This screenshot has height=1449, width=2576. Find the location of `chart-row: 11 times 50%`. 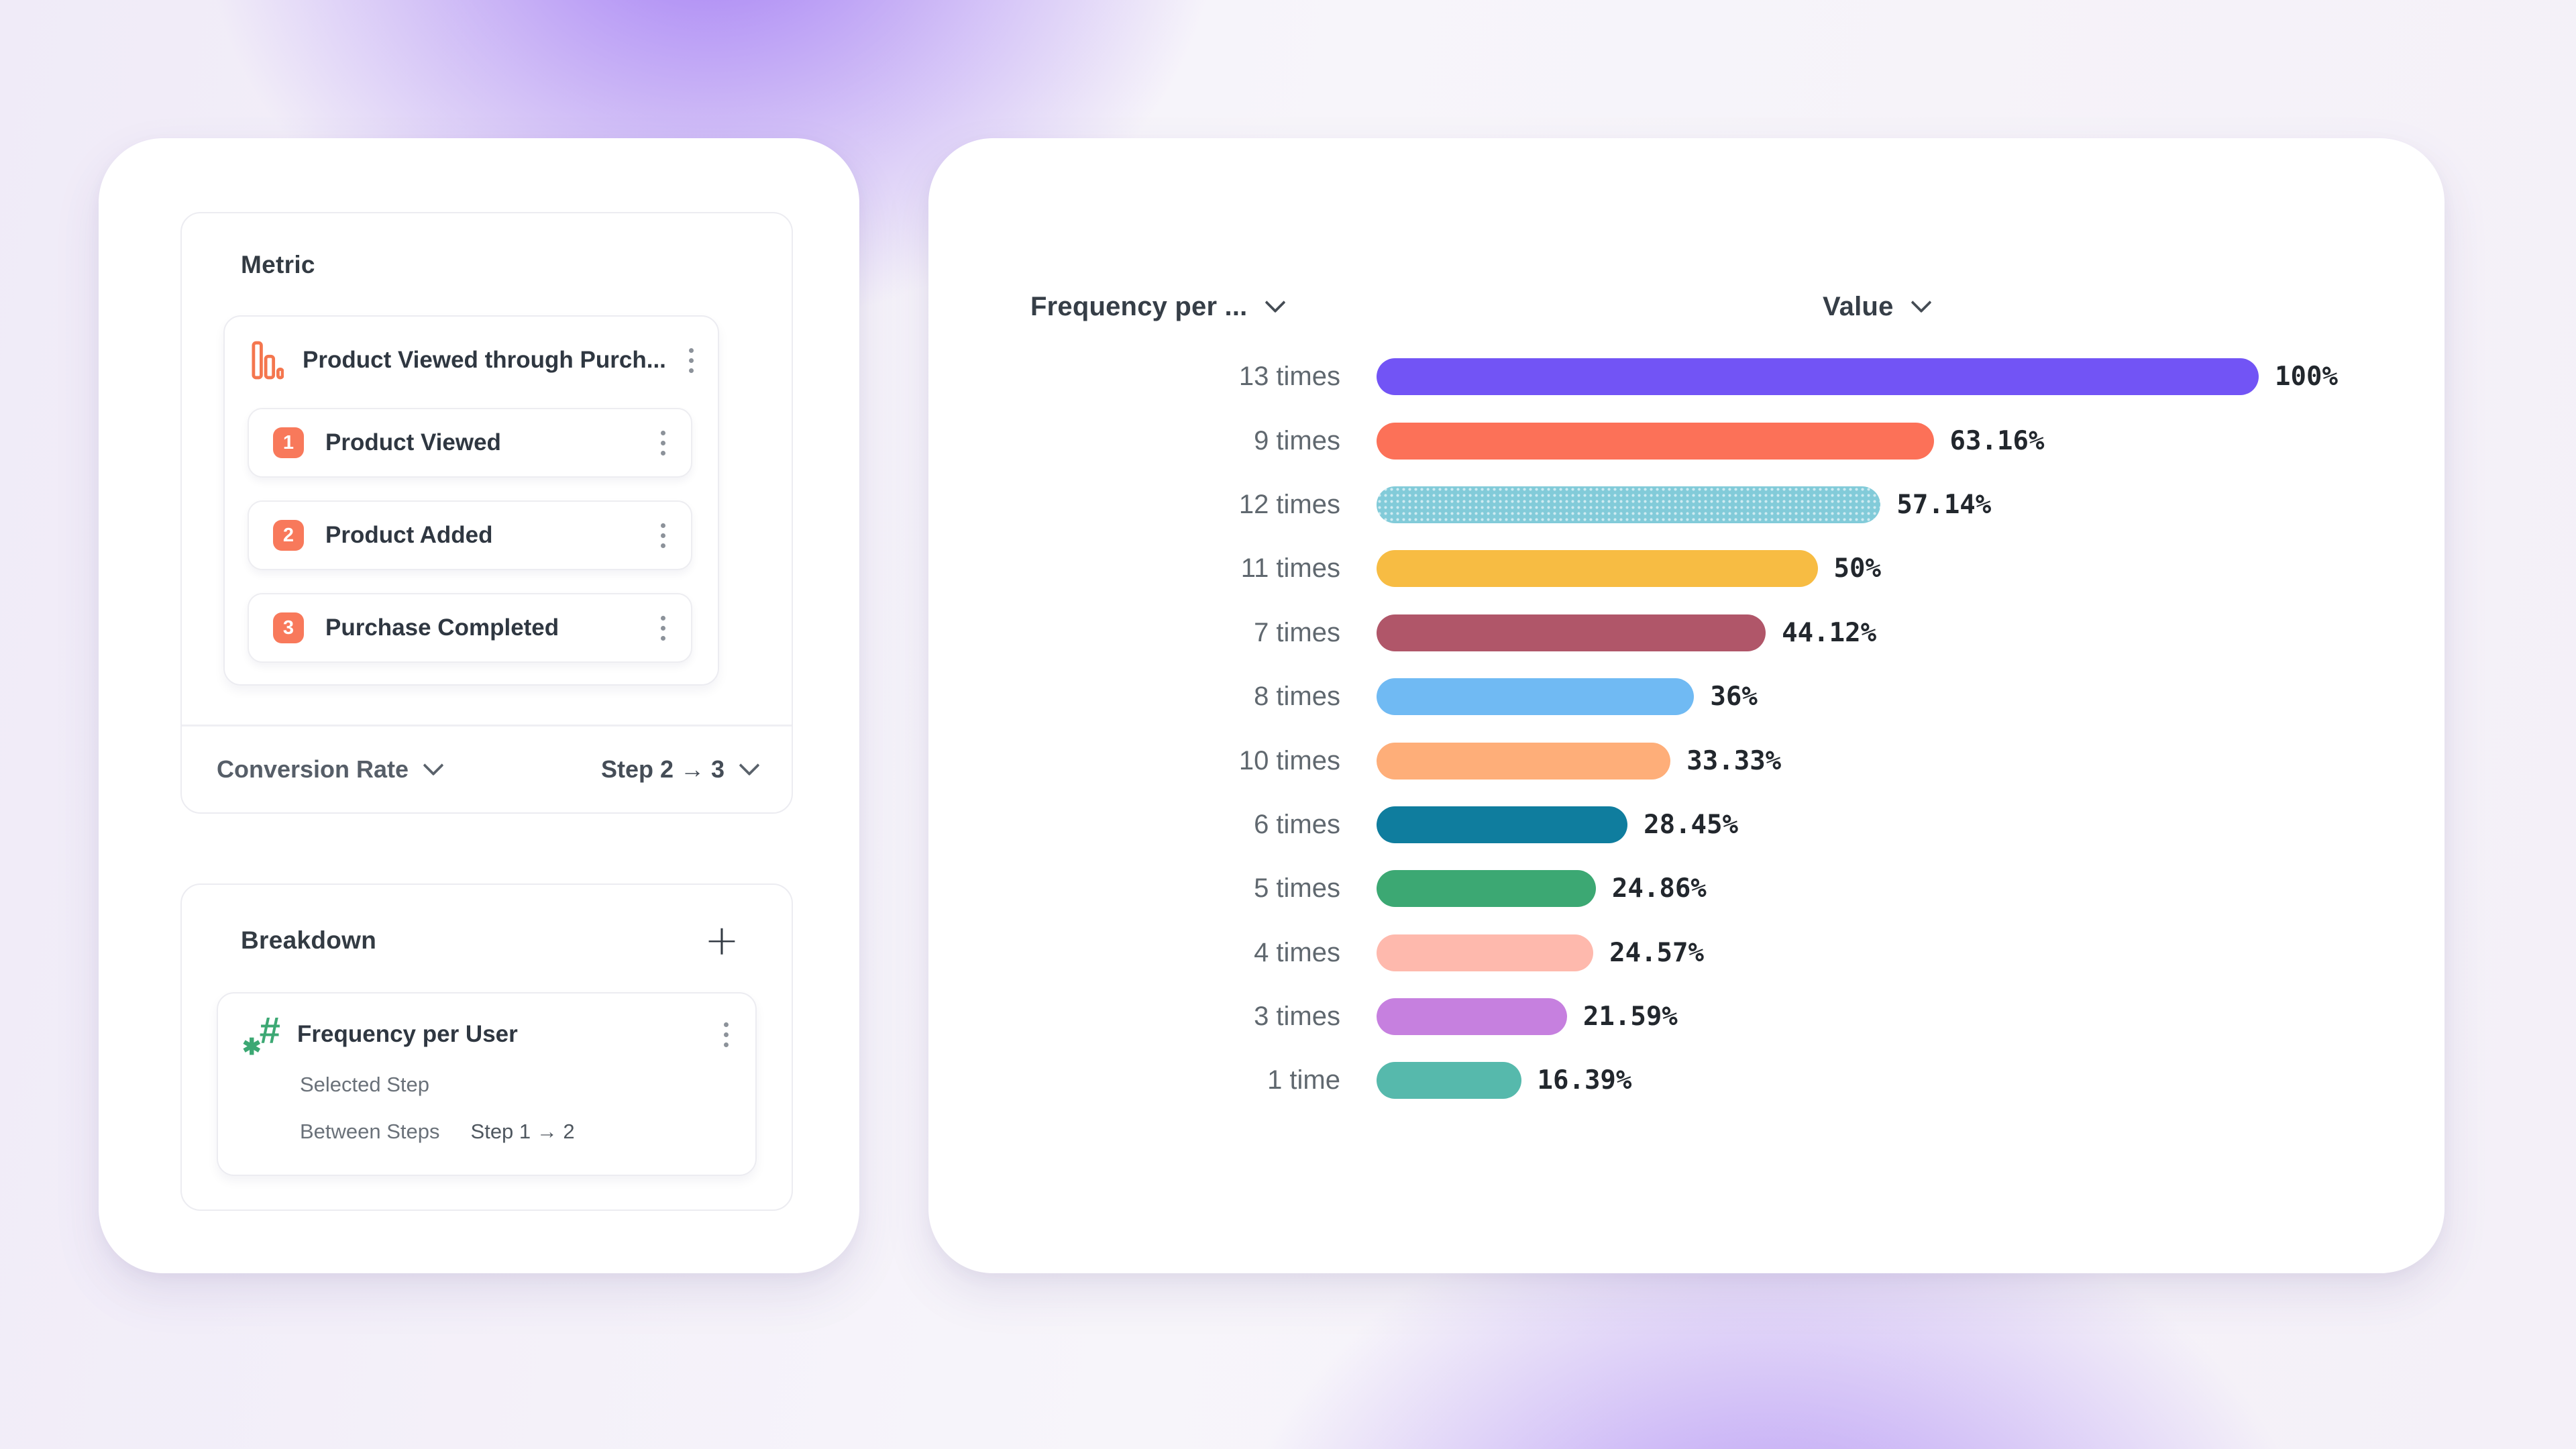

chart-row: 11 times 50% is located at coordinates (1686, 568).